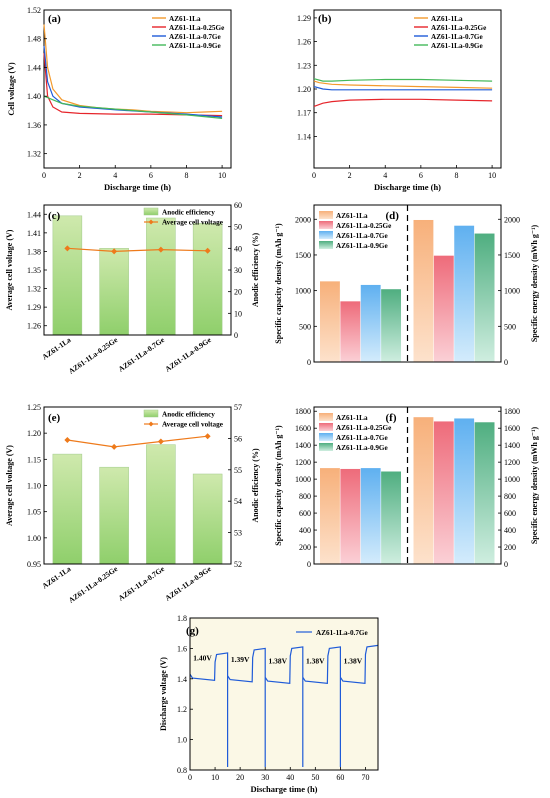 Image resolution: width=550 pixels, height=798 pixels. Describe the element at coordinates (151, 222) in the screenshot. I see `legend-marker` at that location.